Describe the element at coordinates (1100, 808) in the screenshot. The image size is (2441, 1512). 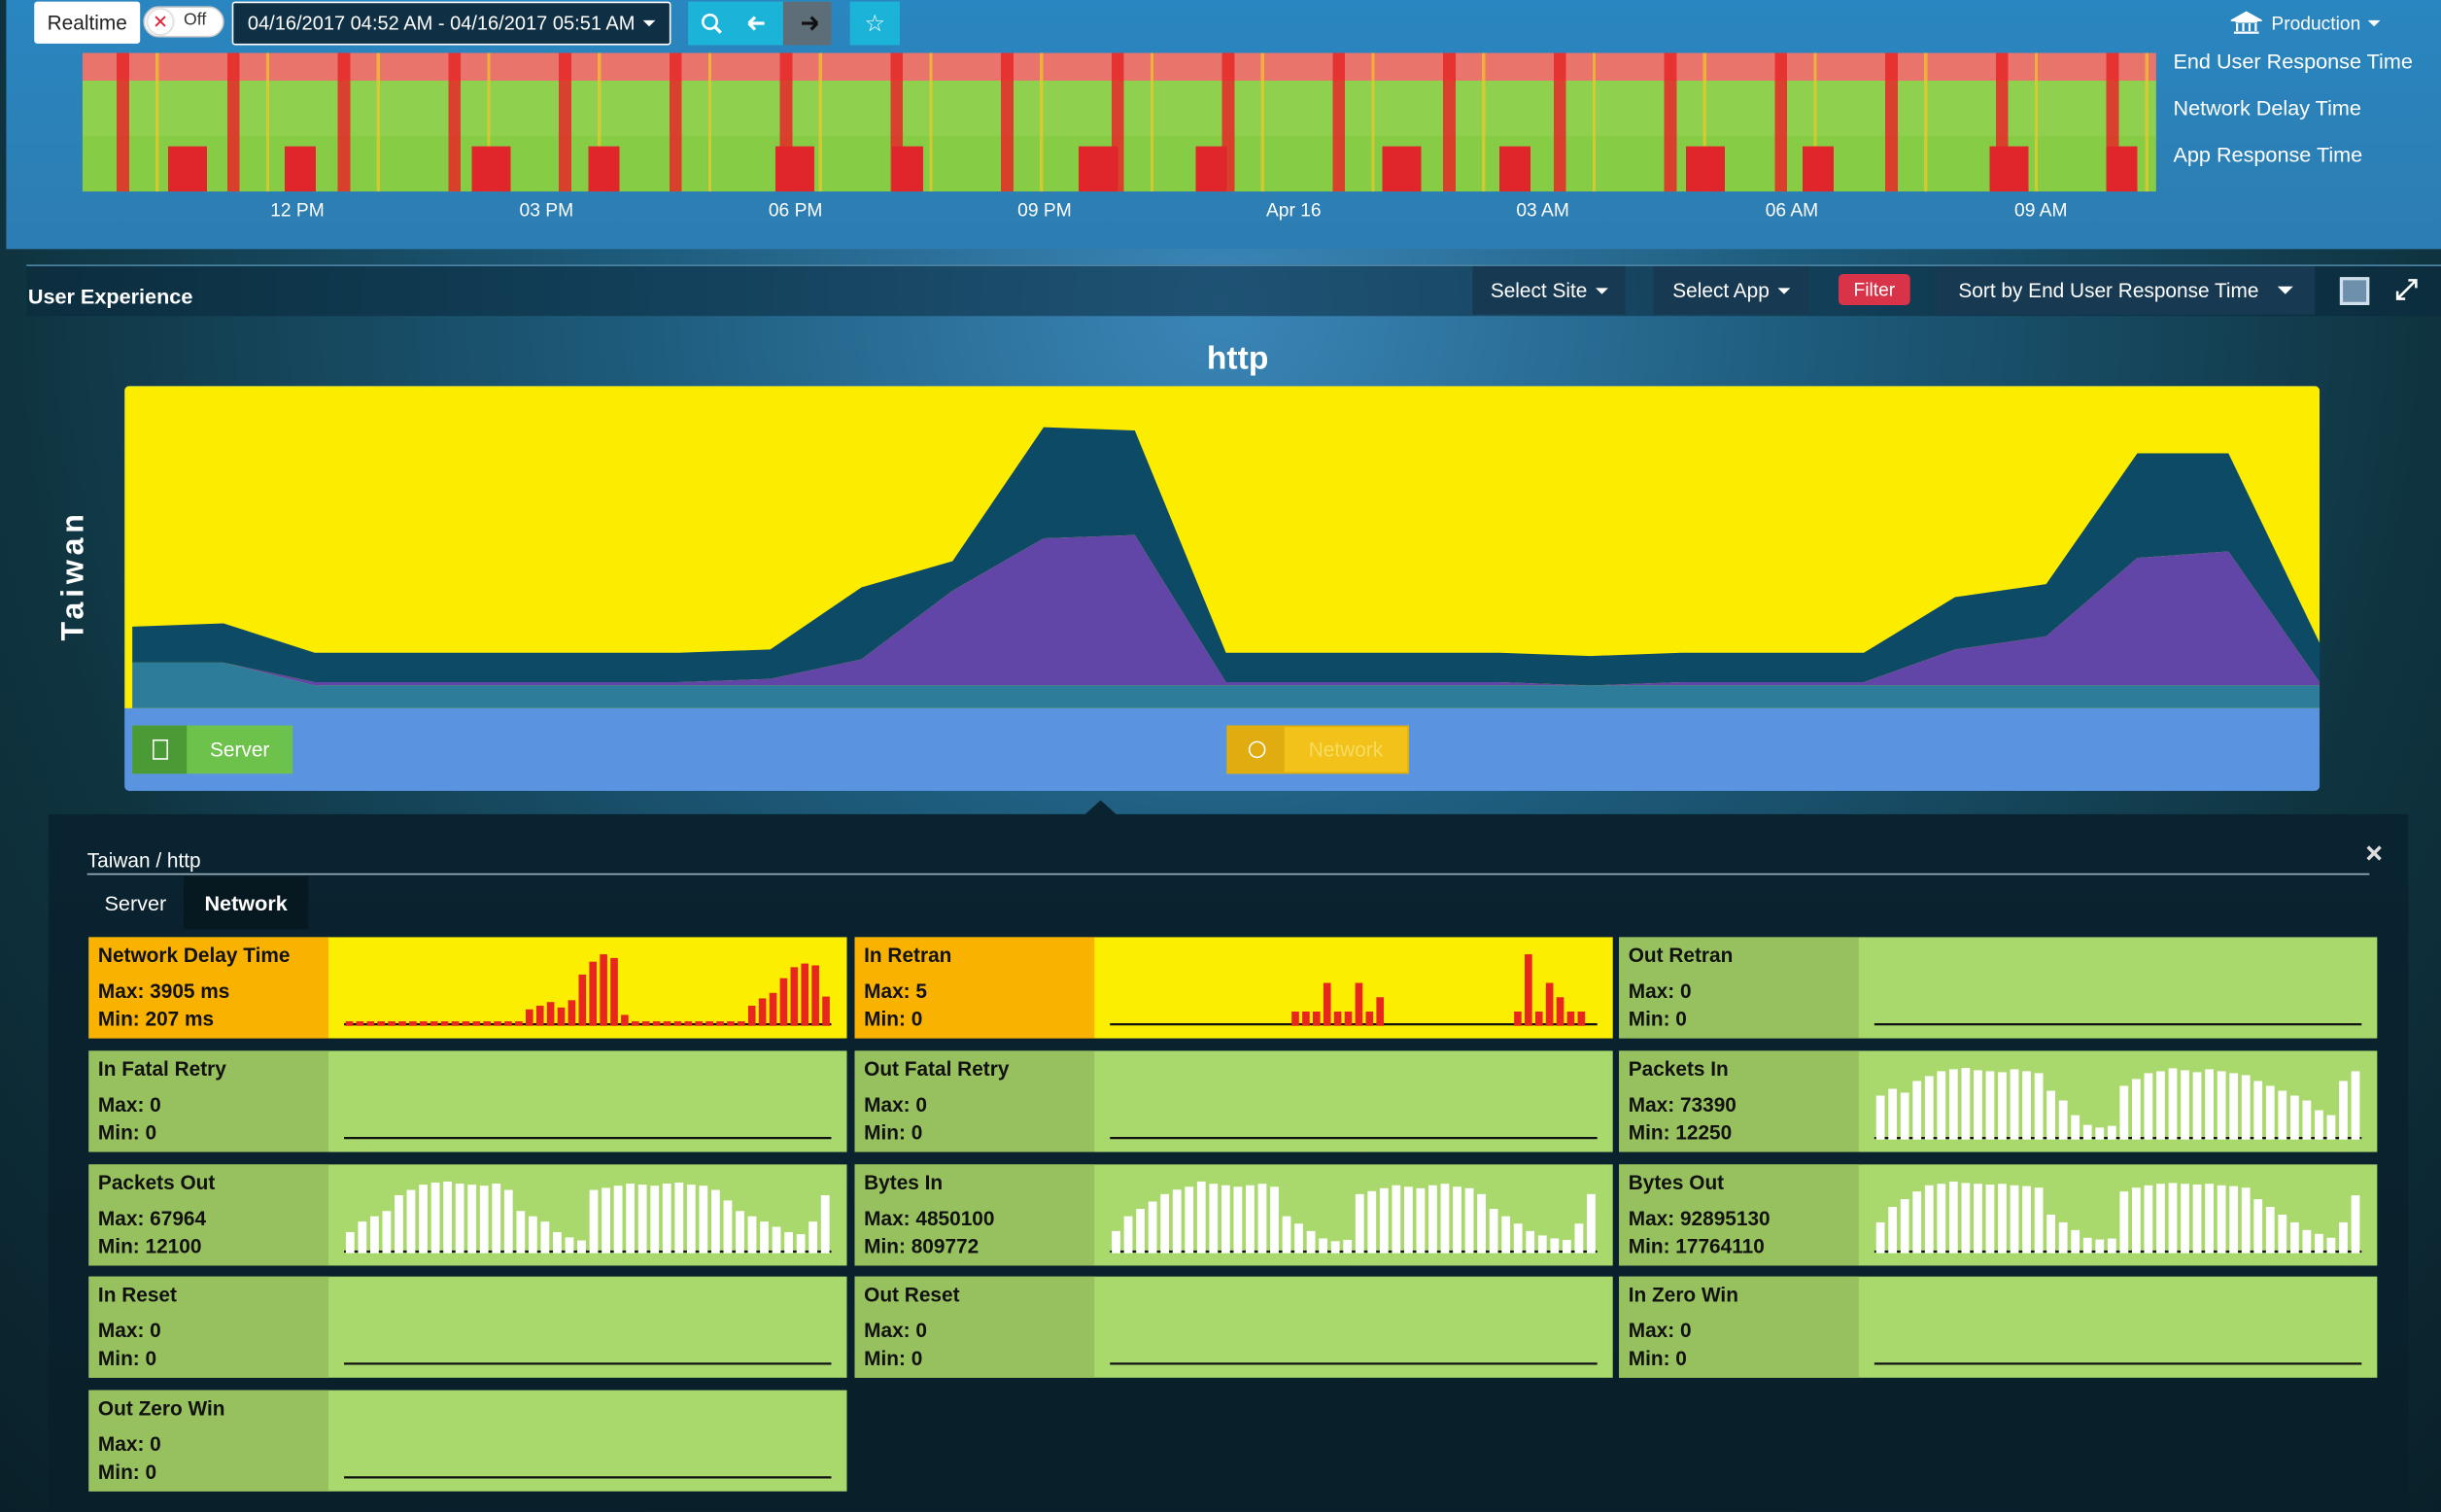
I see `pointer` at that location.